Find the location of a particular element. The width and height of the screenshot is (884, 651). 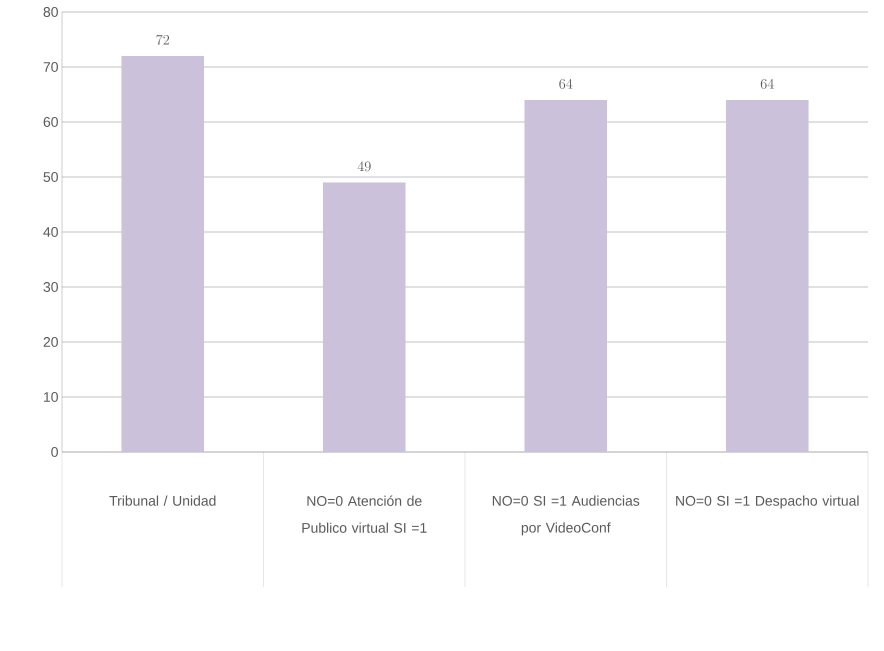

y-tick-label: 40 is located at coordinates (50, 232).